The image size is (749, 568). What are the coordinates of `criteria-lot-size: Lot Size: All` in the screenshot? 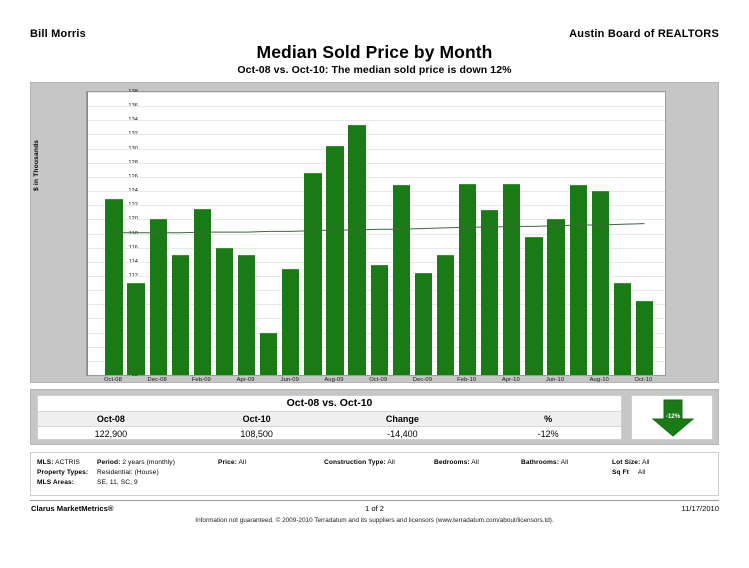 It's located at (631, 462).